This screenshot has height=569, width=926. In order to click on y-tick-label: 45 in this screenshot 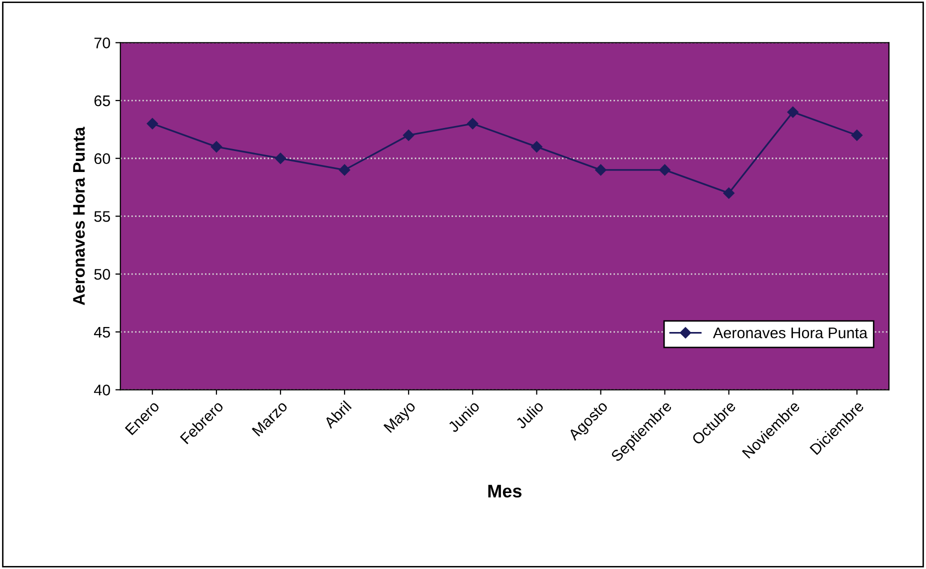, I will do `click(102, 332)`.